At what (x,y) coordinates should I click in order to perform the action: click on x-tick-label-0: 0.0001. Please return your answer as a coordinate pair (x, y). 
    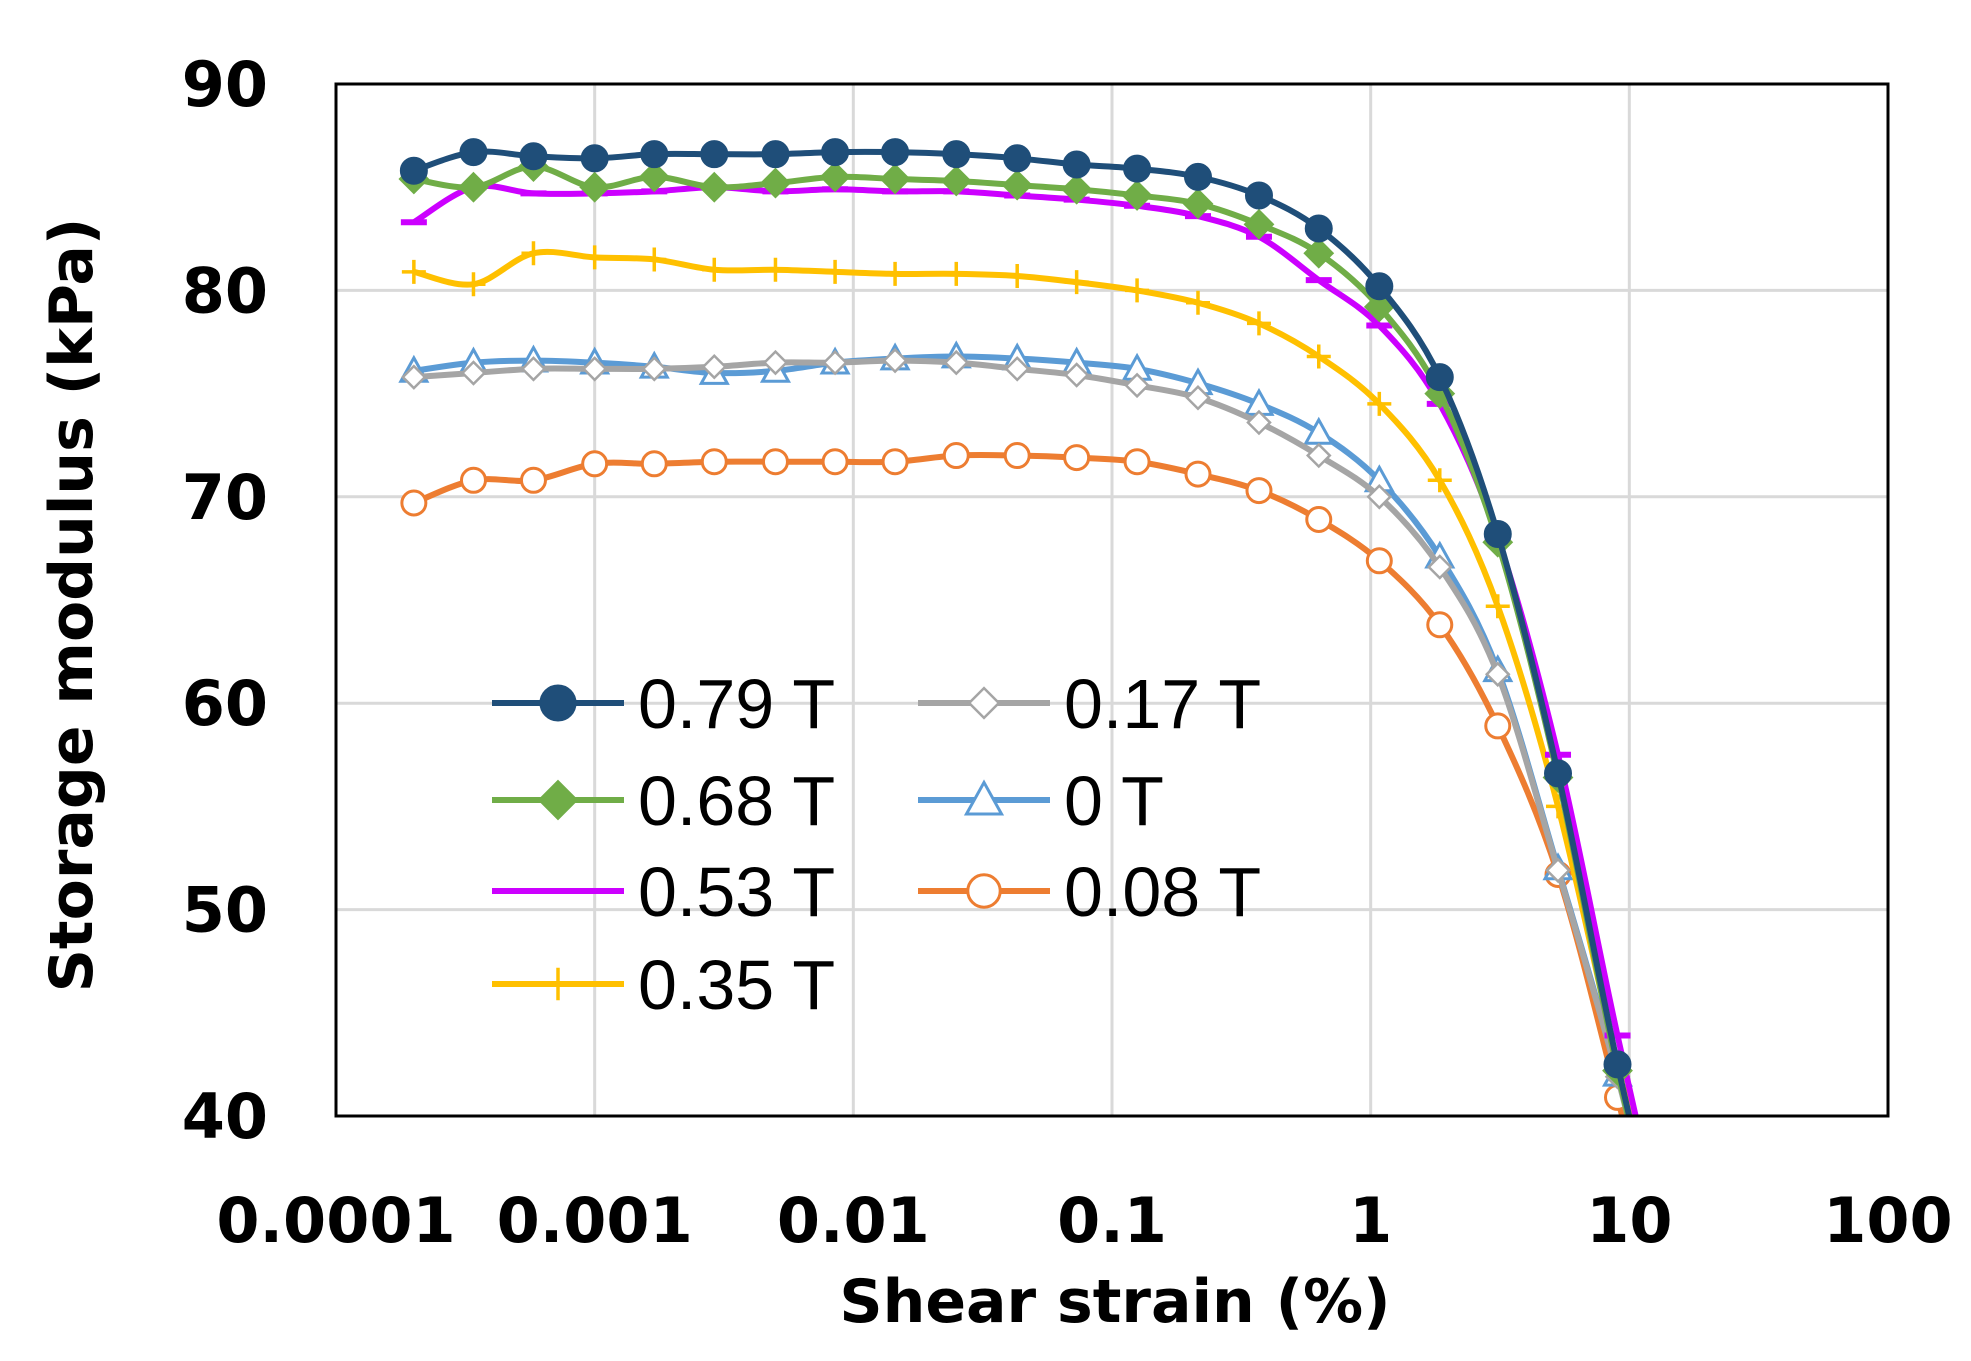
    Looking at the image, I should click on (335, 1220).